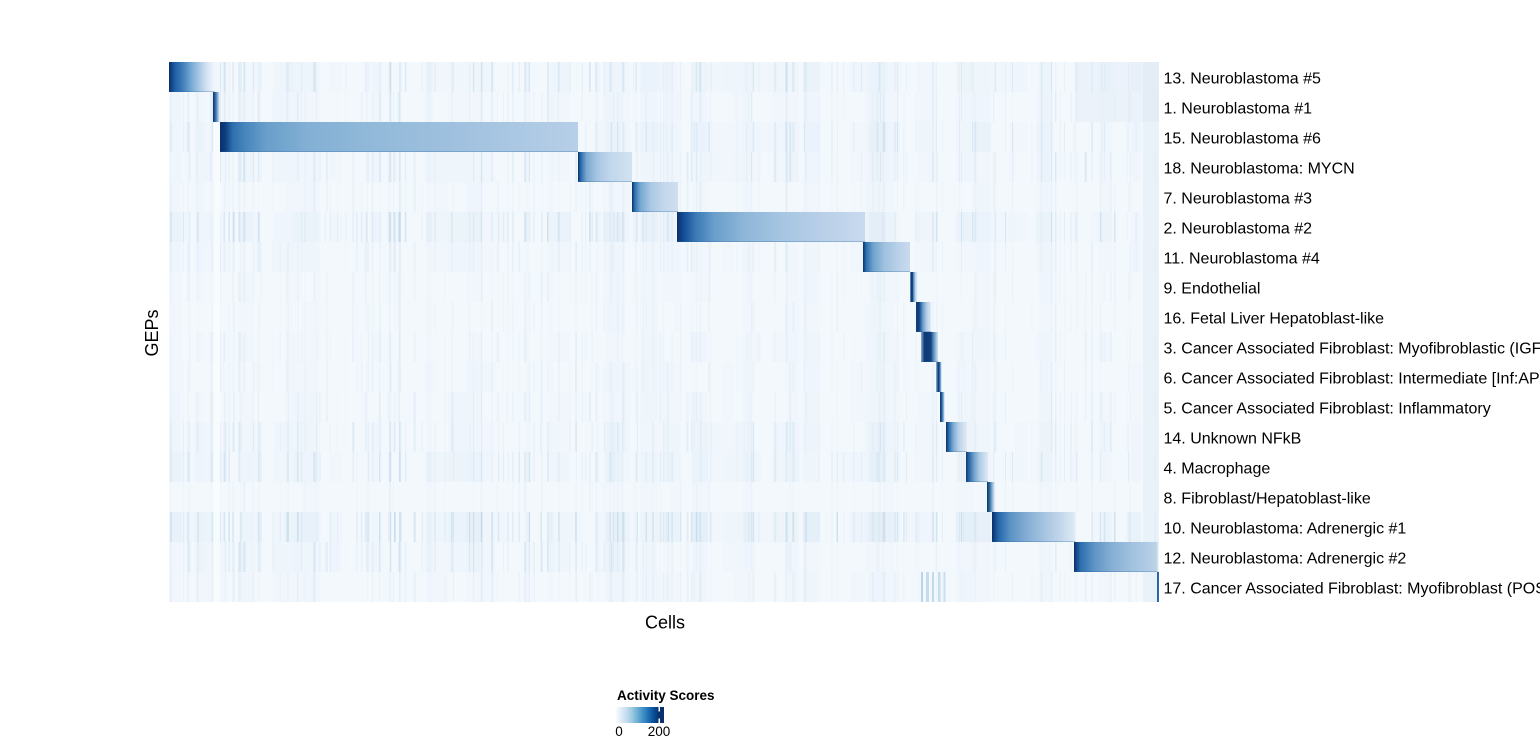 The height and width of the screenshot is (743, 1540). Describe the element at coordinates (1238, 229) in the screenshot. I see `svg-text: 2. Neuroblastoma #2` at that location.